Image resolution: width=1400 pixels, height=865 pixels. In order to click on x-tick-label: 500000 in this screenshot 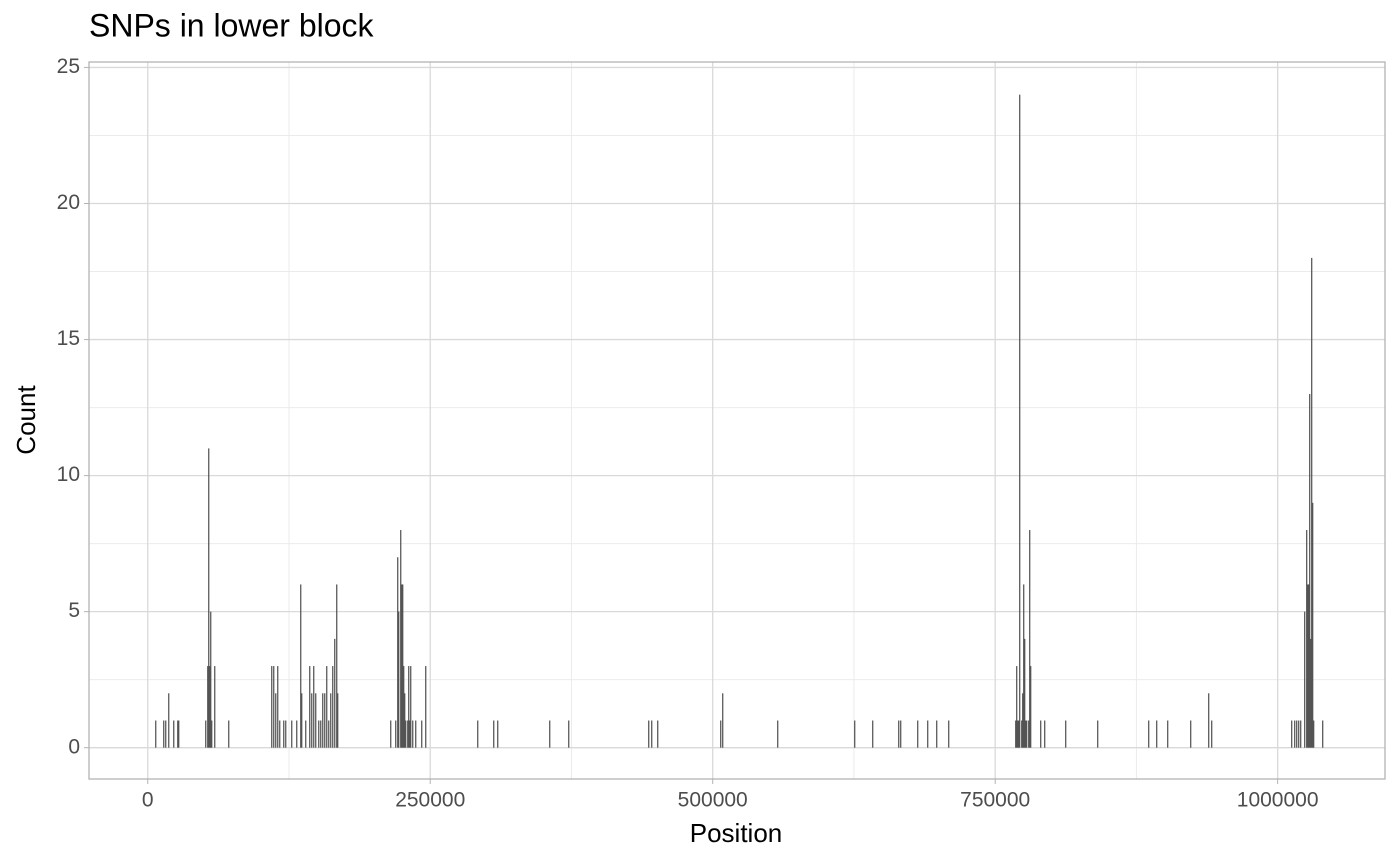, I will do `click(713, 800)`.